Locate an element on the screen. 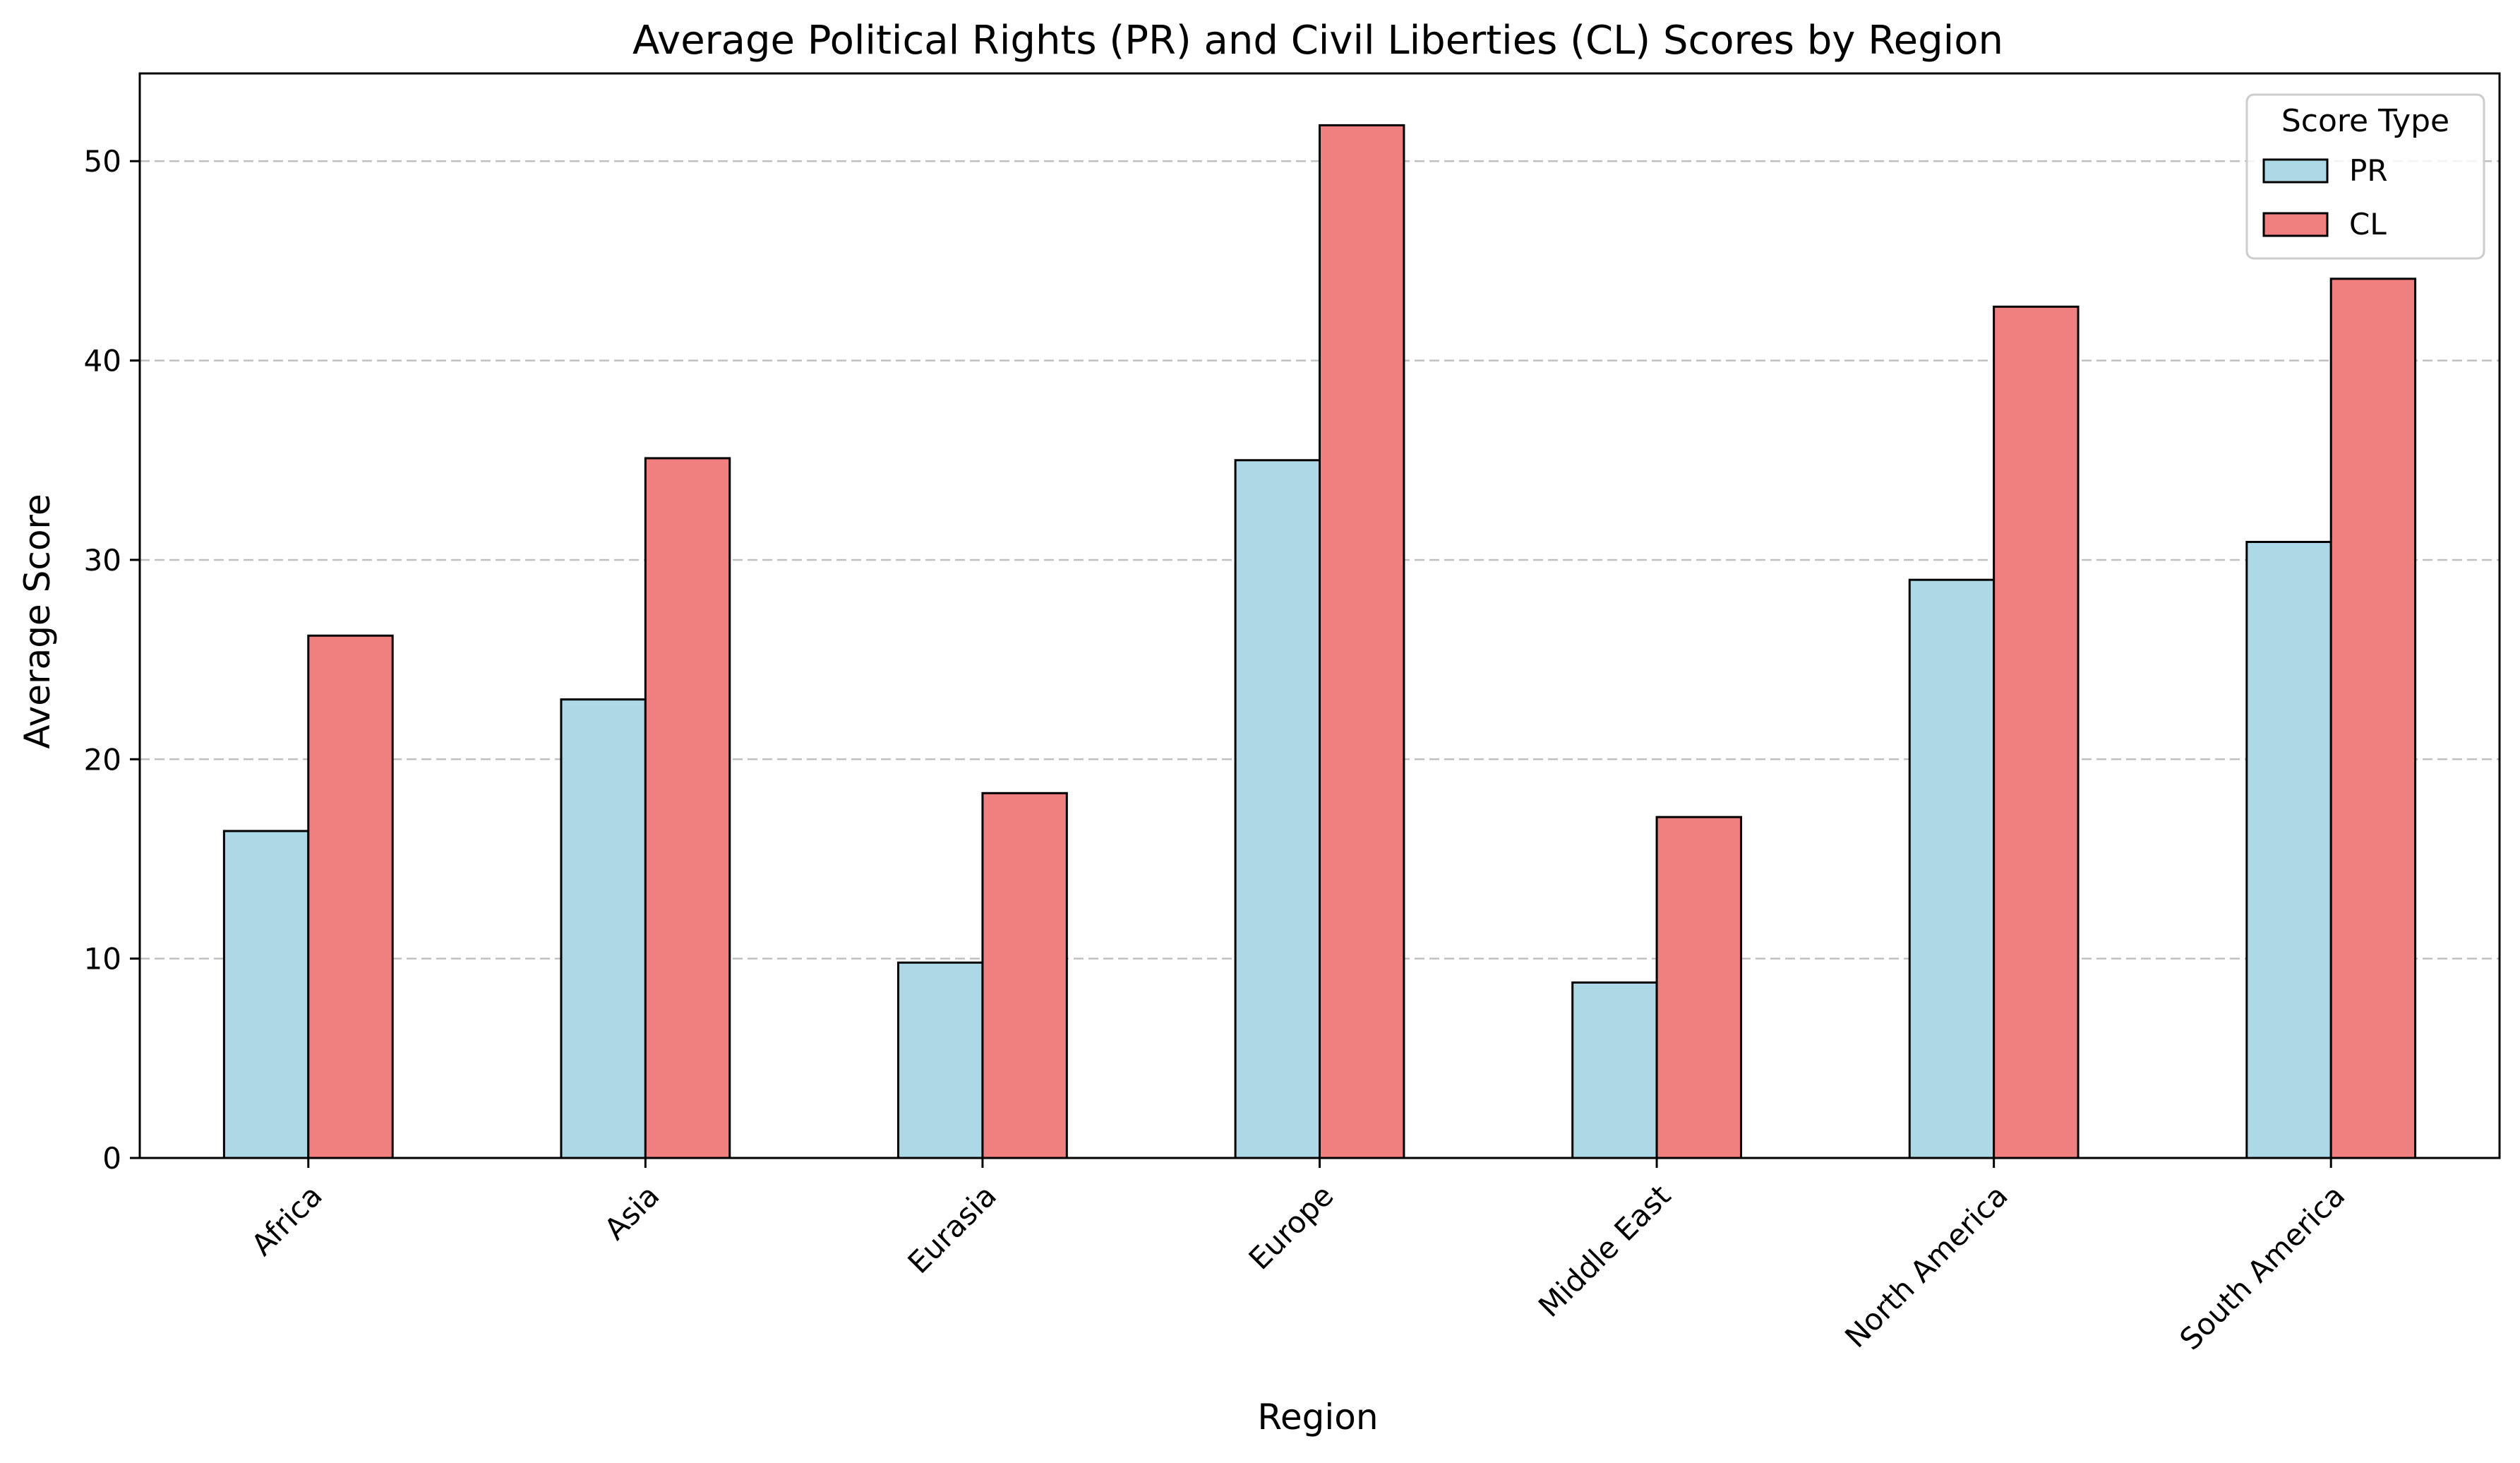  legend-label-cl: CL is located at coordinates (2368, 224).